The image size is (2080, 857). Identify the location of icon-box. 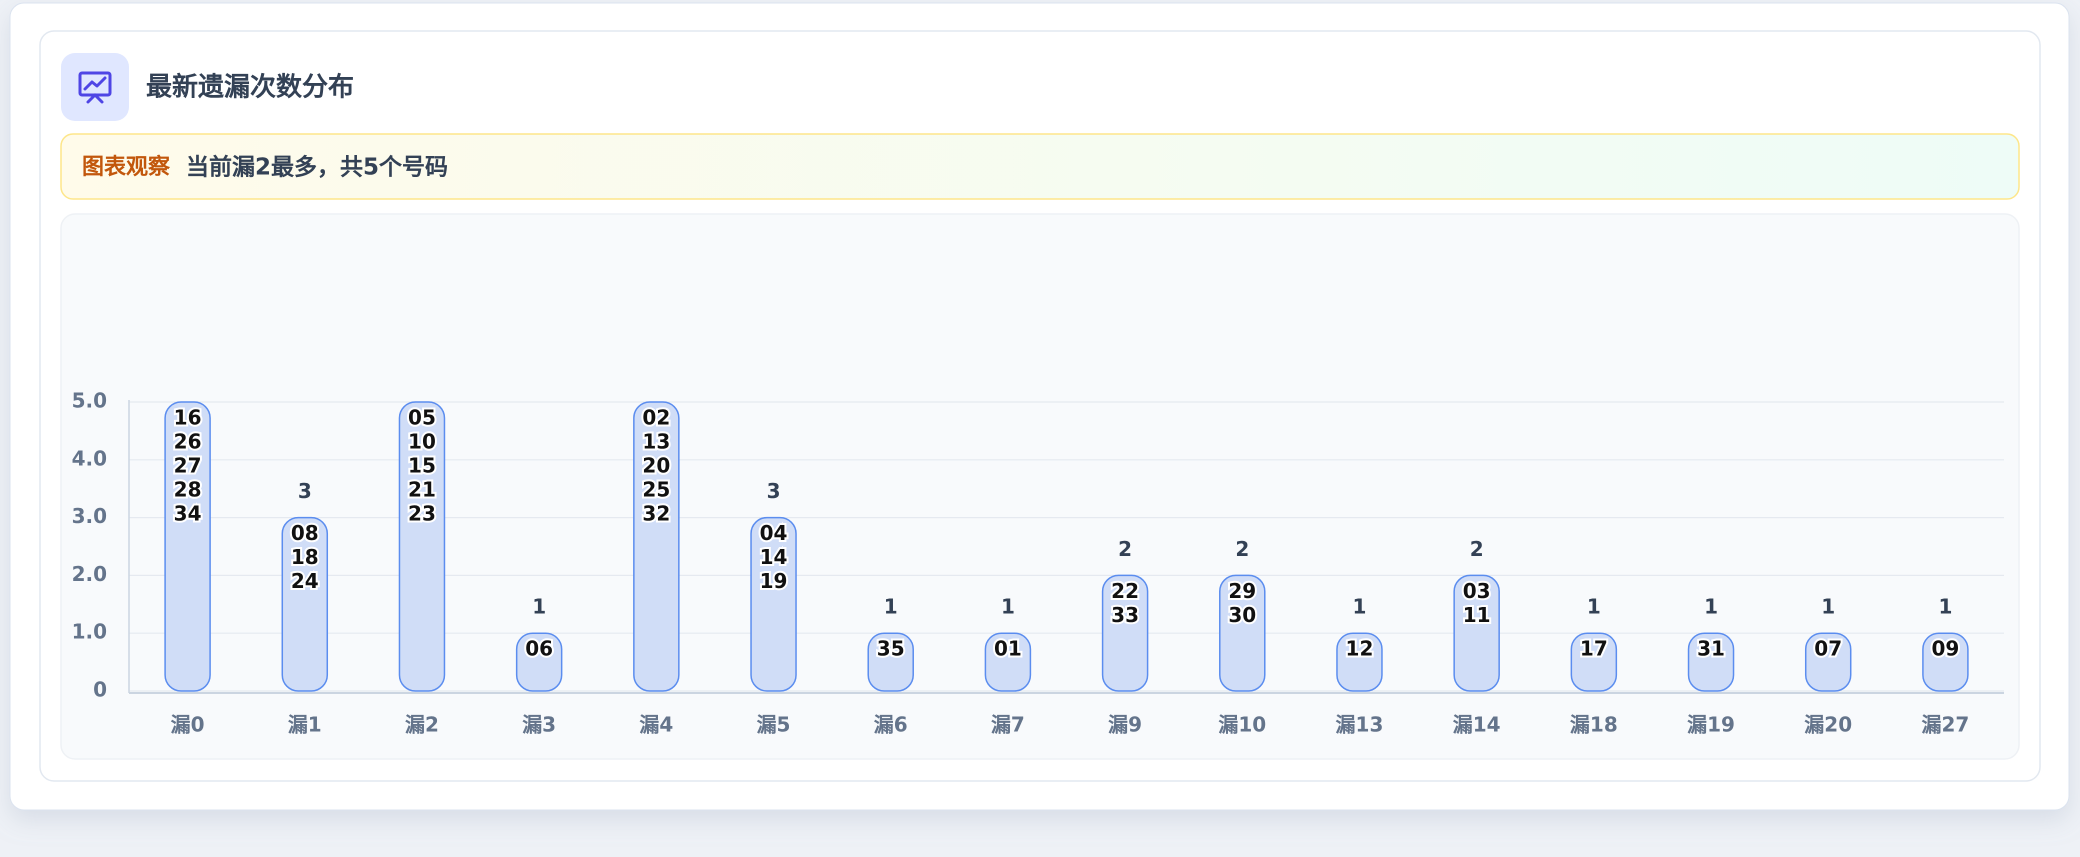
(95, 87).